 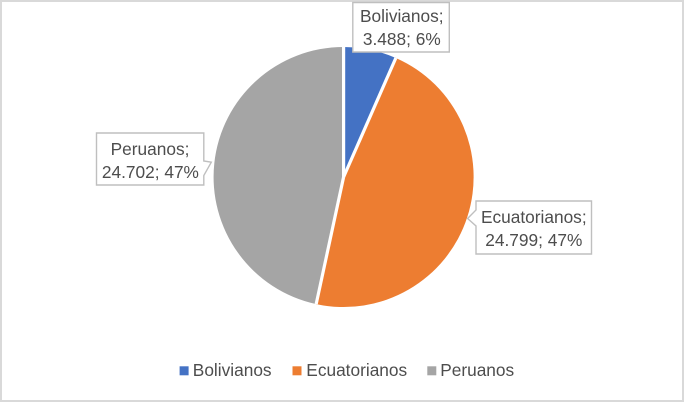 What do you see at coordinates (150, 172) in the screenshot?
I see `svg-text: 24.702; 47%` at bounding box center [150, 172].